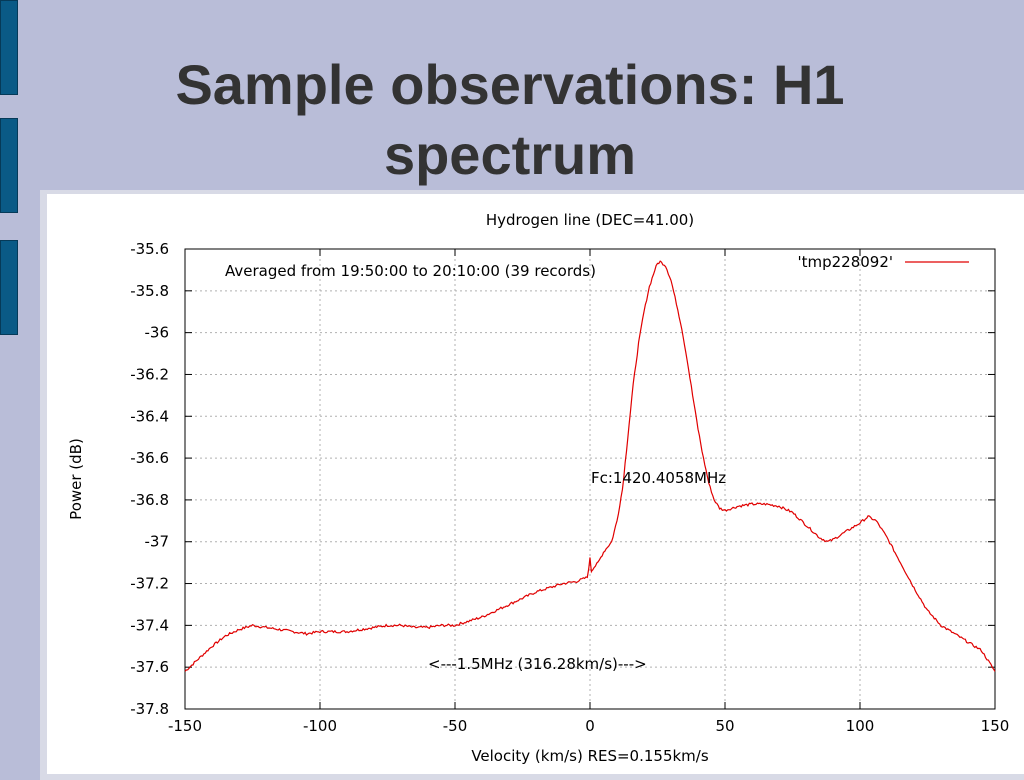 Image resolution: width=1024 pixels, height=780 pixels. What do you see at coordinates (157, 333) in the screenshot?
I see `y-tick-label: -36` at bounding box center [157, 333].